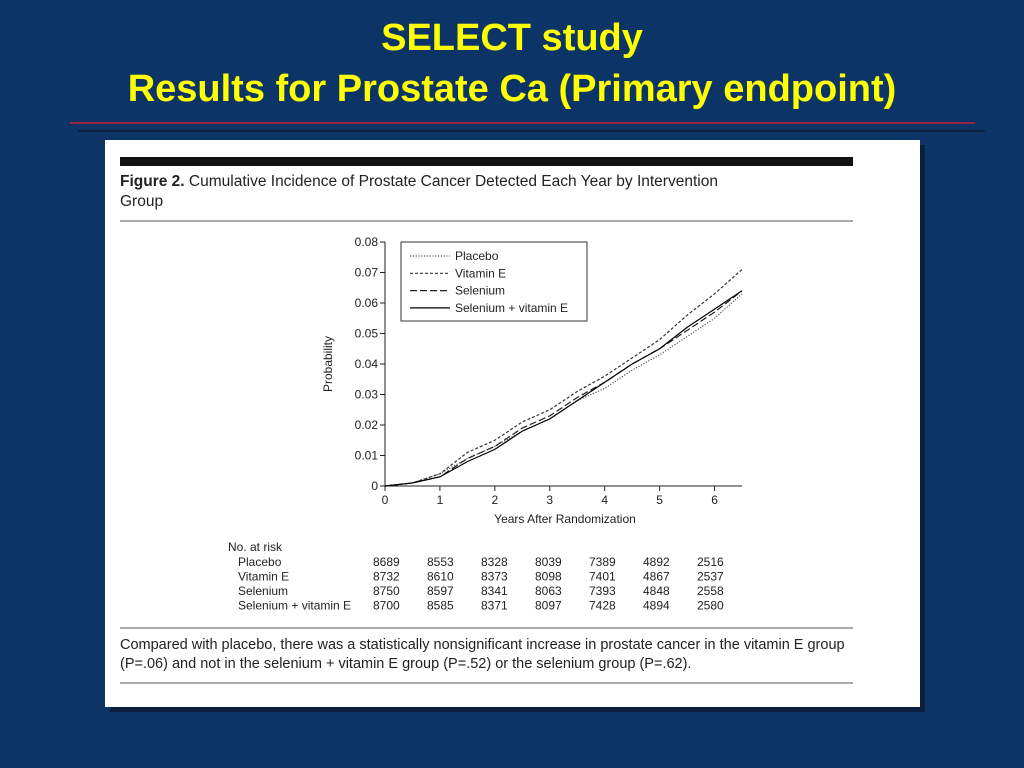 Image resolution: width=1024 pixels, height=768 pixels. Describe the element at coordinates (294, 606) in the screenshot. I see `table-row-label: Selenium + vitamin E` at that location.